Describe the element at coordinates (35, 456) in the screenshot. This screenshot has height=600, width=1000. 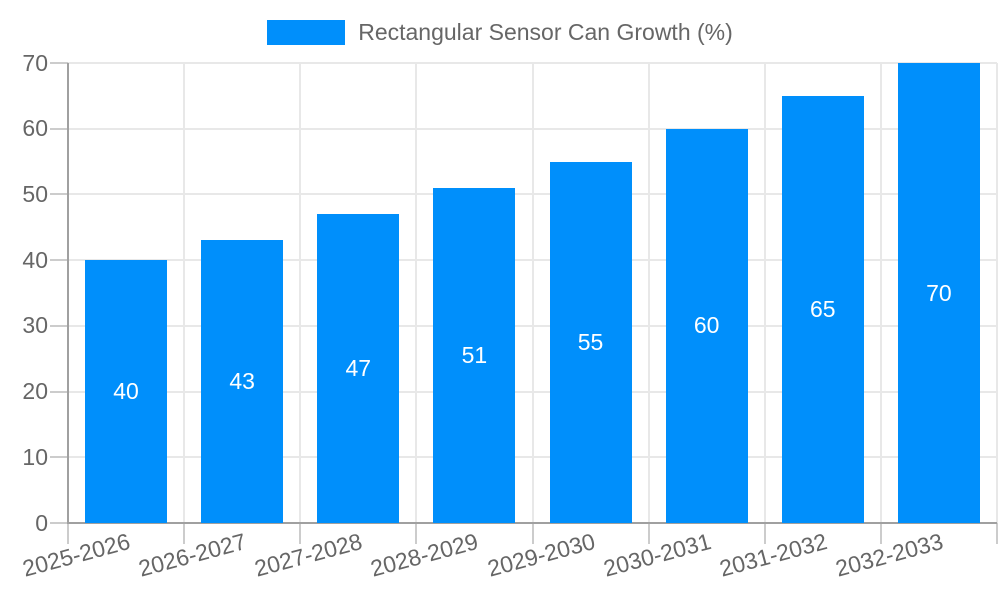
I see `y-axis-label: 10` at that location.